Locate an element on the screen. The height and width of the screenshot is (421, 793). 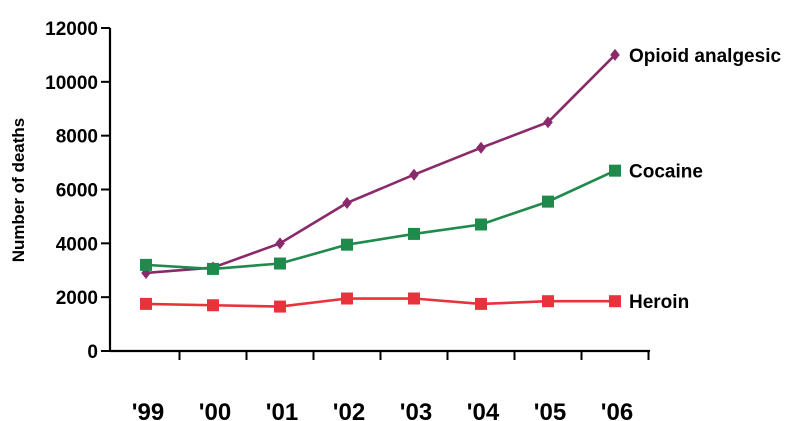
series-label: Opioid analgesic is located at coordinates (705, 56).